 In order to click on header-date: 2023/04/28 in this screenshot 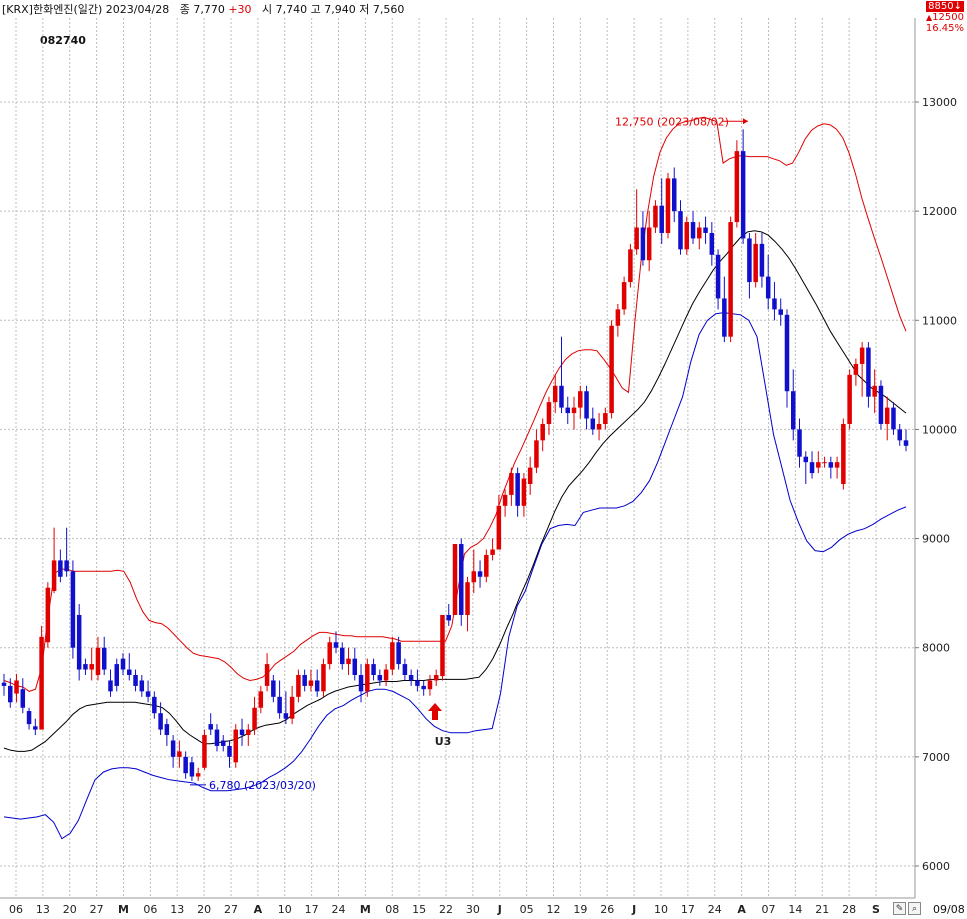, I will do `click(137, 9)`.